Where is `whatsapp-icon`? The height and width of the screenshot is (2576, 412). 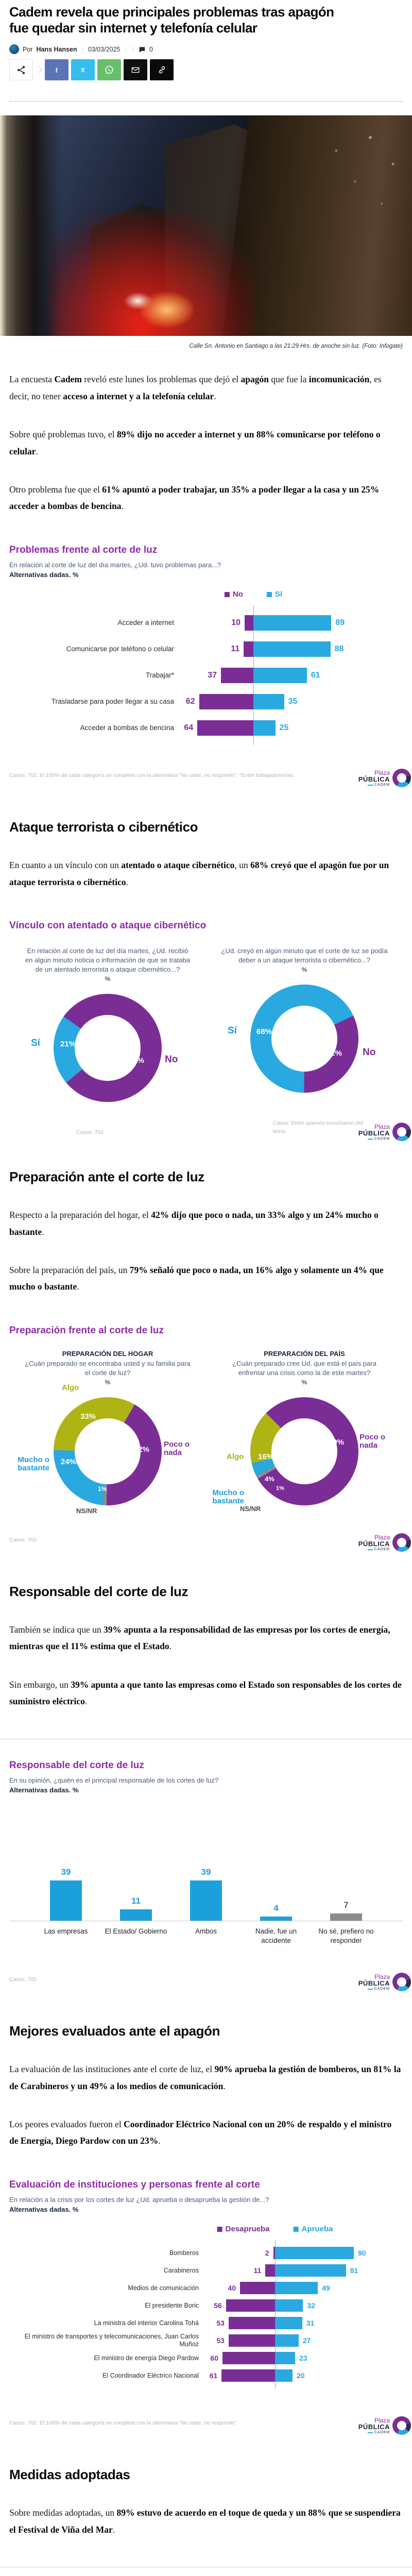
whatsapp-icon is located at coordinates (109, 69).